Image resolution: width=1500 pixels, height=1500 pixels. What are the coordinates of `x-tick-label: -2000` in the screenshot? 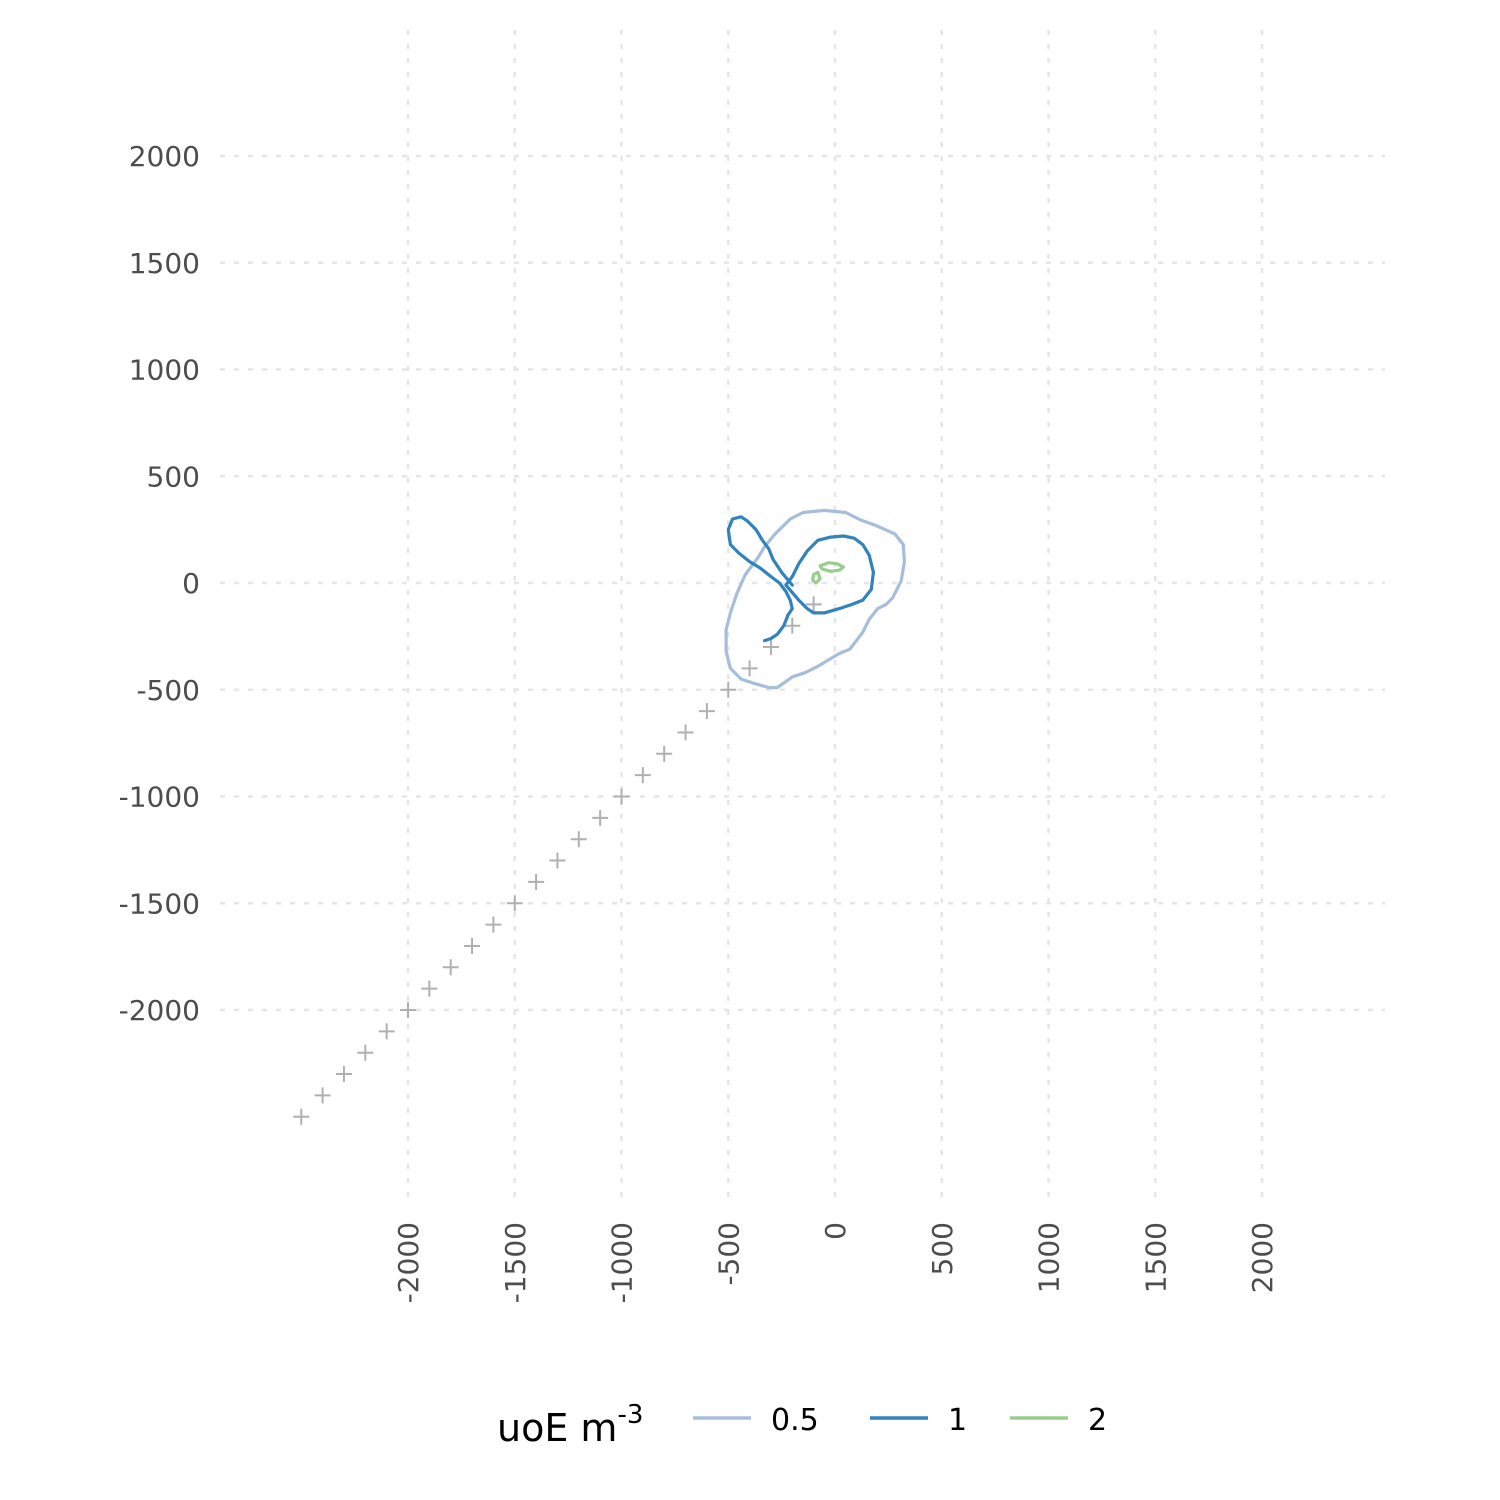 It's located at (408, 1262).